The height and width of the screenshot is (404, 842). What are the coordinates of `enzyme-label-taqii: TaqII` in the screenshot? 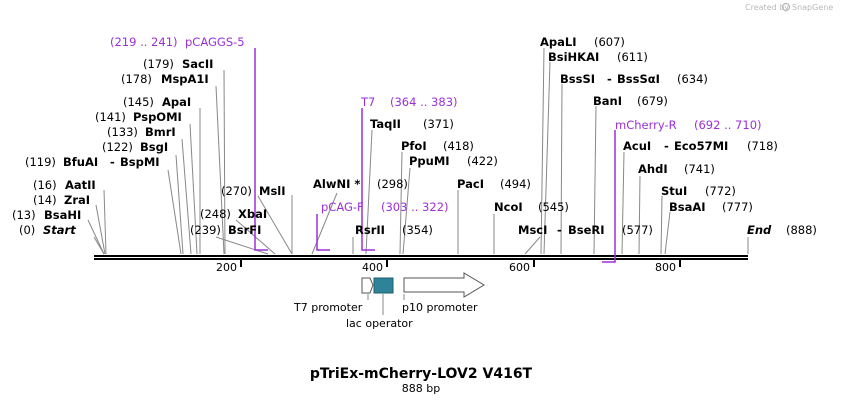 It's located at (385, 124).